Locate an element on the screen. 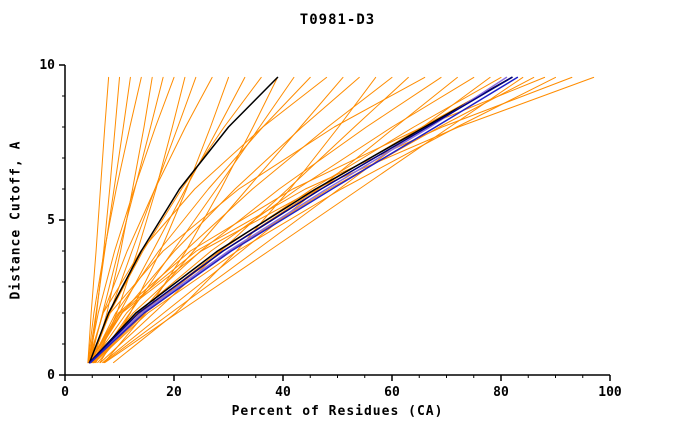 The image size is (680, 440). x-tick-label: 20 is located at coordinates (174, 392).